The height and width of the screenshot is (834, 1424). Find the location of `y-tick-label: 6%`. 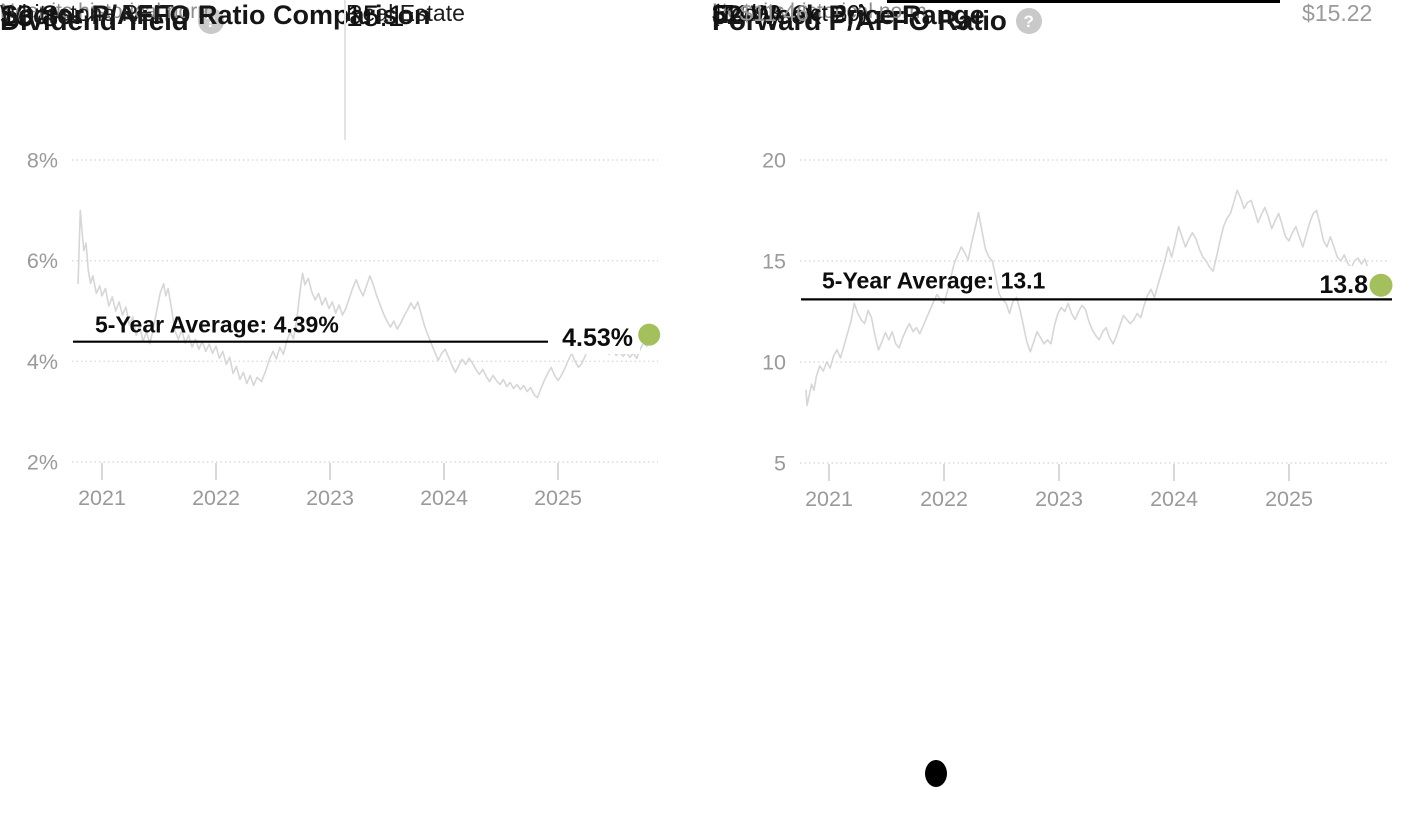

y-tick-label: 6% is located at coordinates (42, 261).